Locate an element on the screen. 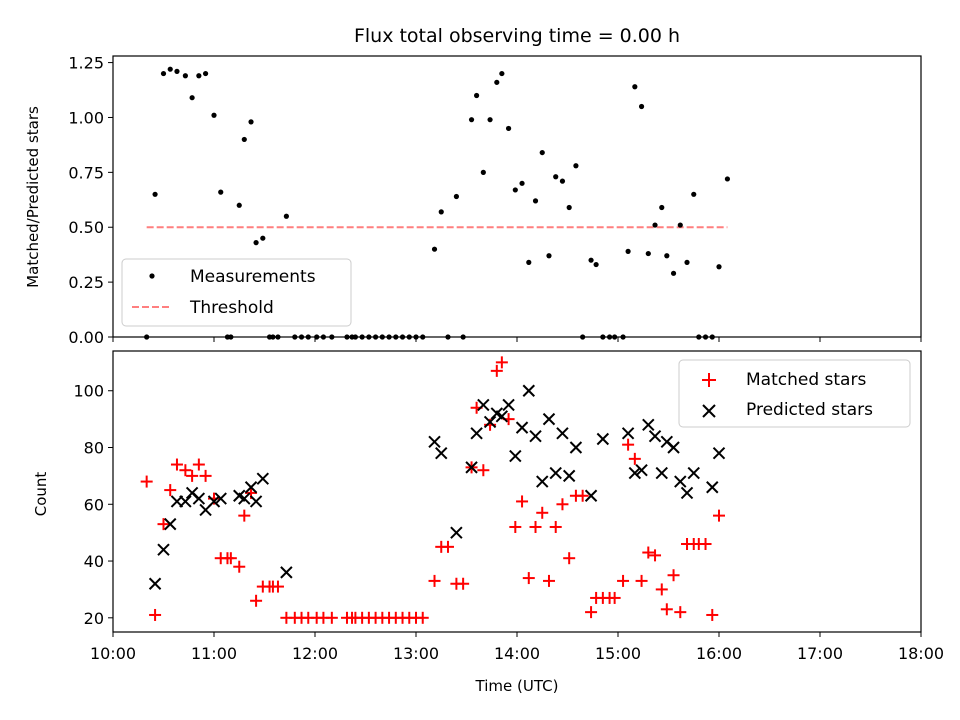  y-tick-label: 1.25 is located at coordinates (86, 63).